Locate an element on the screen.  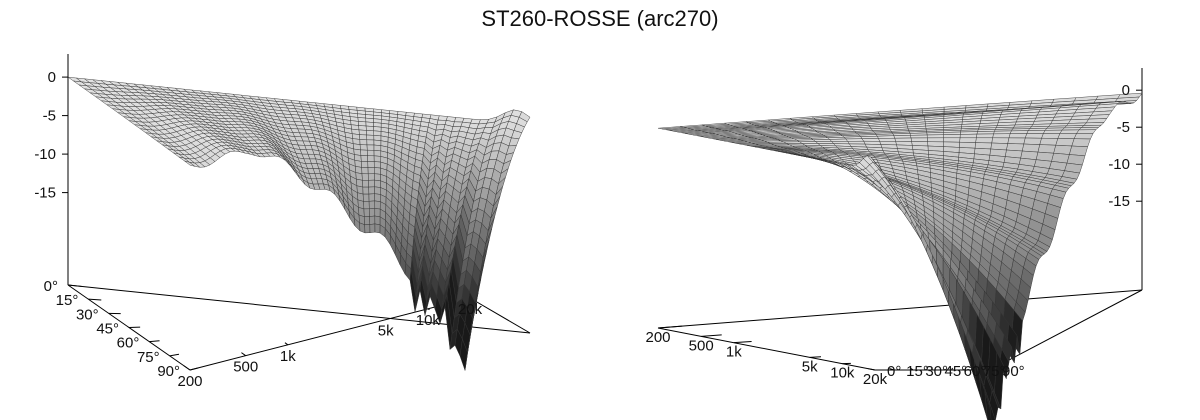
angle-tick-label: 0° is located at coordinates (51, 286).